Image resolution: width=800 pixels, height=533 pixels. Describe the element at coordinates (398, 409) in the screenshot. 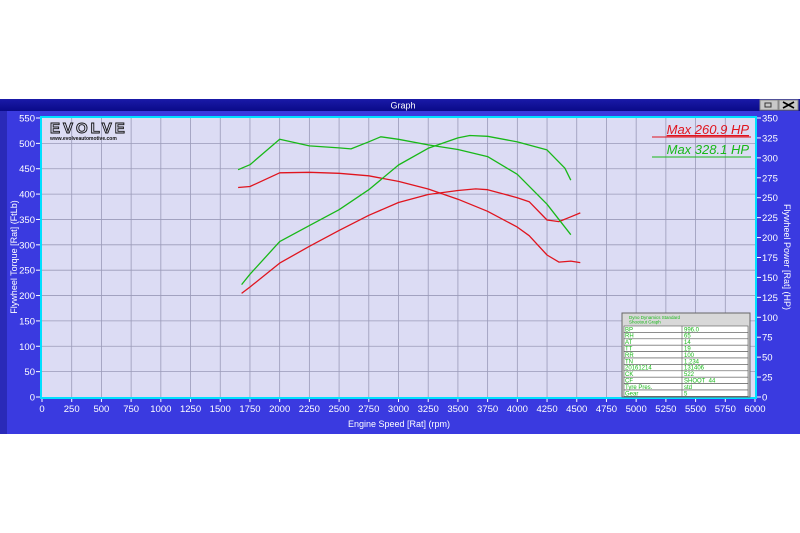

I see `x-tick-label: 3000` at that location.